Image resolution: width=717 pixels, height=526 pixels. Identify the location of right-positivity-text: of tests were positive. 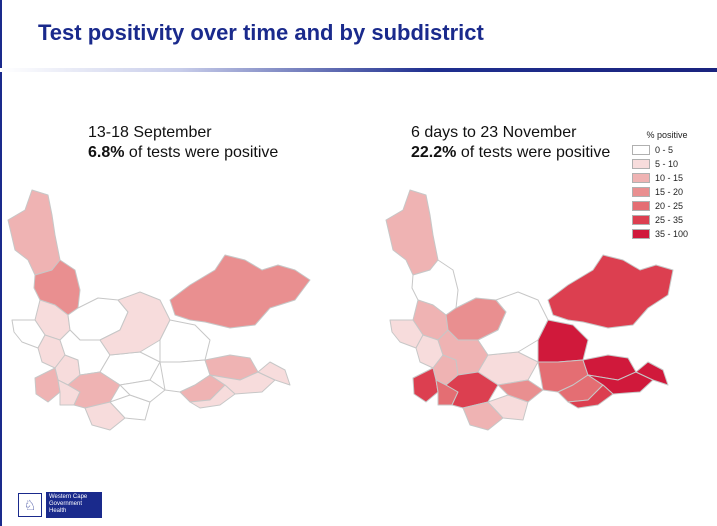
(533, 152).